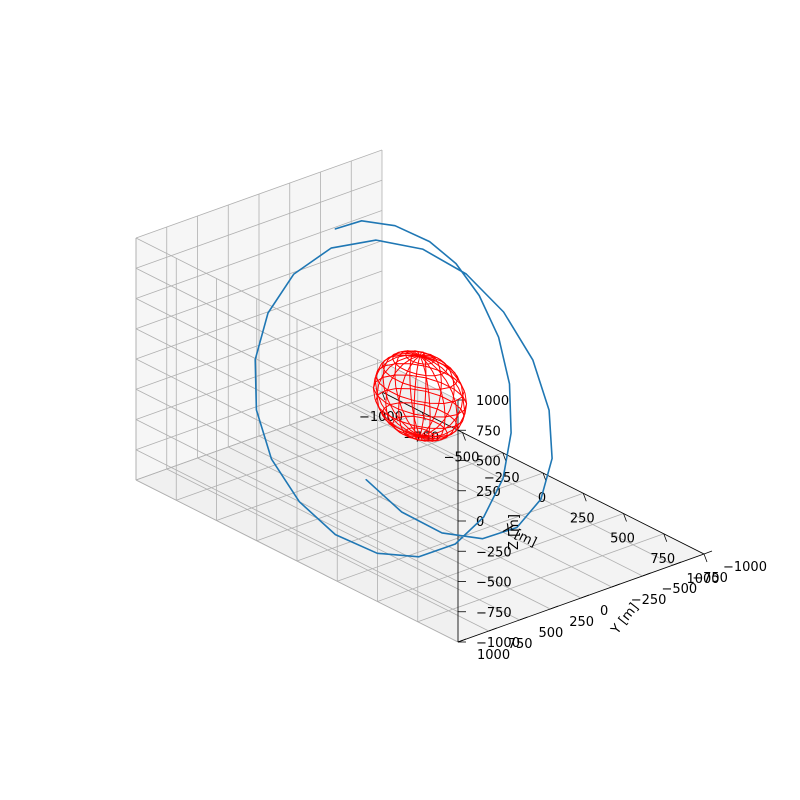 The width and height of the screenshot is (800, 800). I want to click on z-tick-label: −250, so click(494, 552).